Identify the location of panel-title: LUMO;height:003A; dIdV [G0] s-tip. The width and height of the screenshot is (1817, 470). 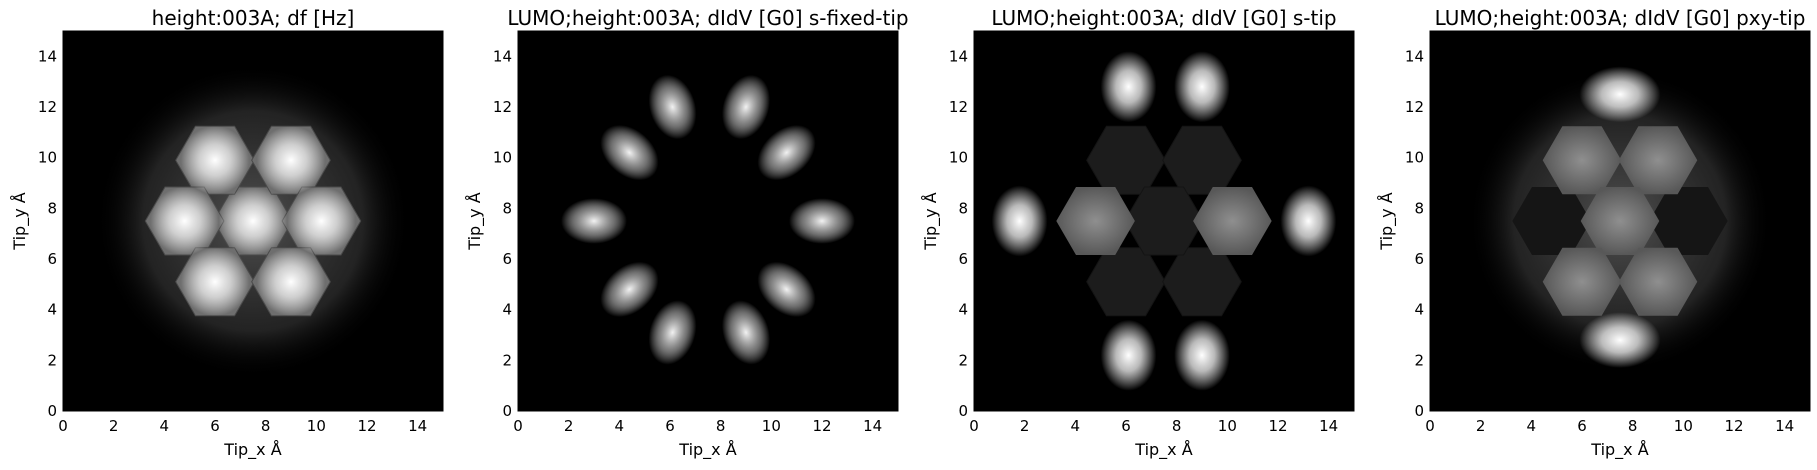
(1163, 18).